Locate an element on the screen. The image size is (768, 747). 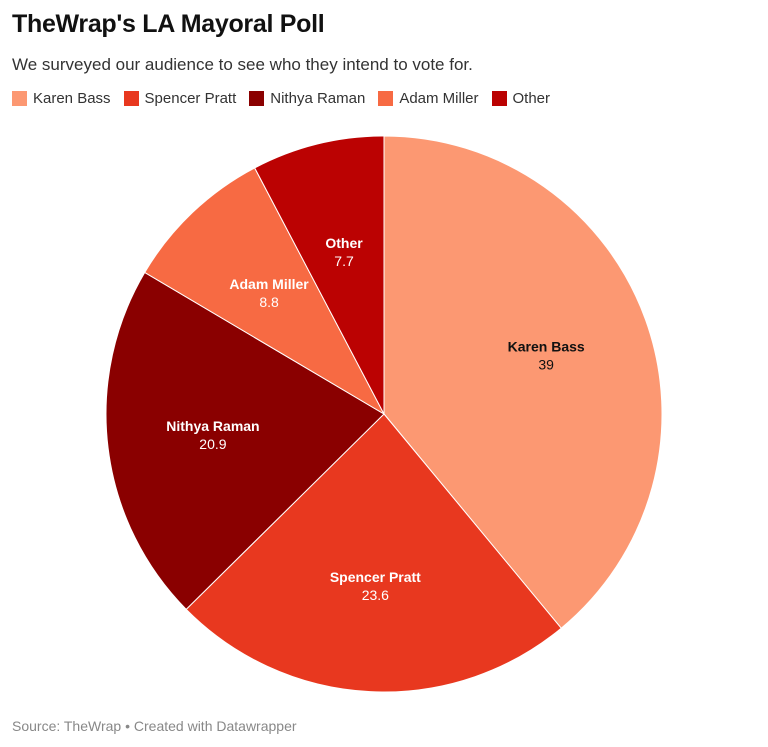
slice-label-spencer-pratt: Spencer Pratt is located at coordinates (375, 577).